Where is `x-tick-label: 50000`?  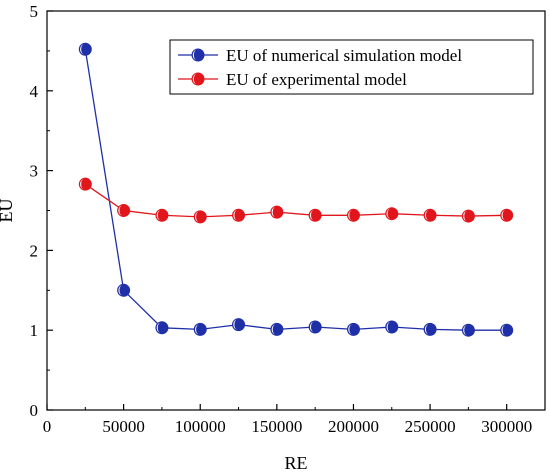 x-tick-label: 50000 is located at coordinates (123, 426).